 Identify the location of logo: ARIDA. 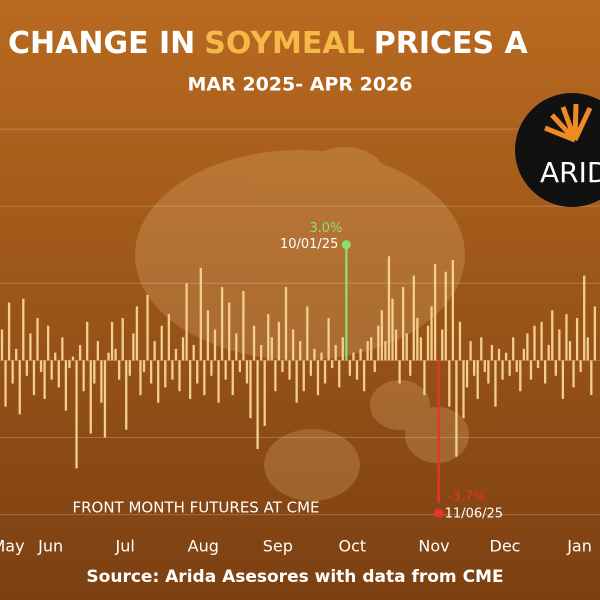
(557, 150).